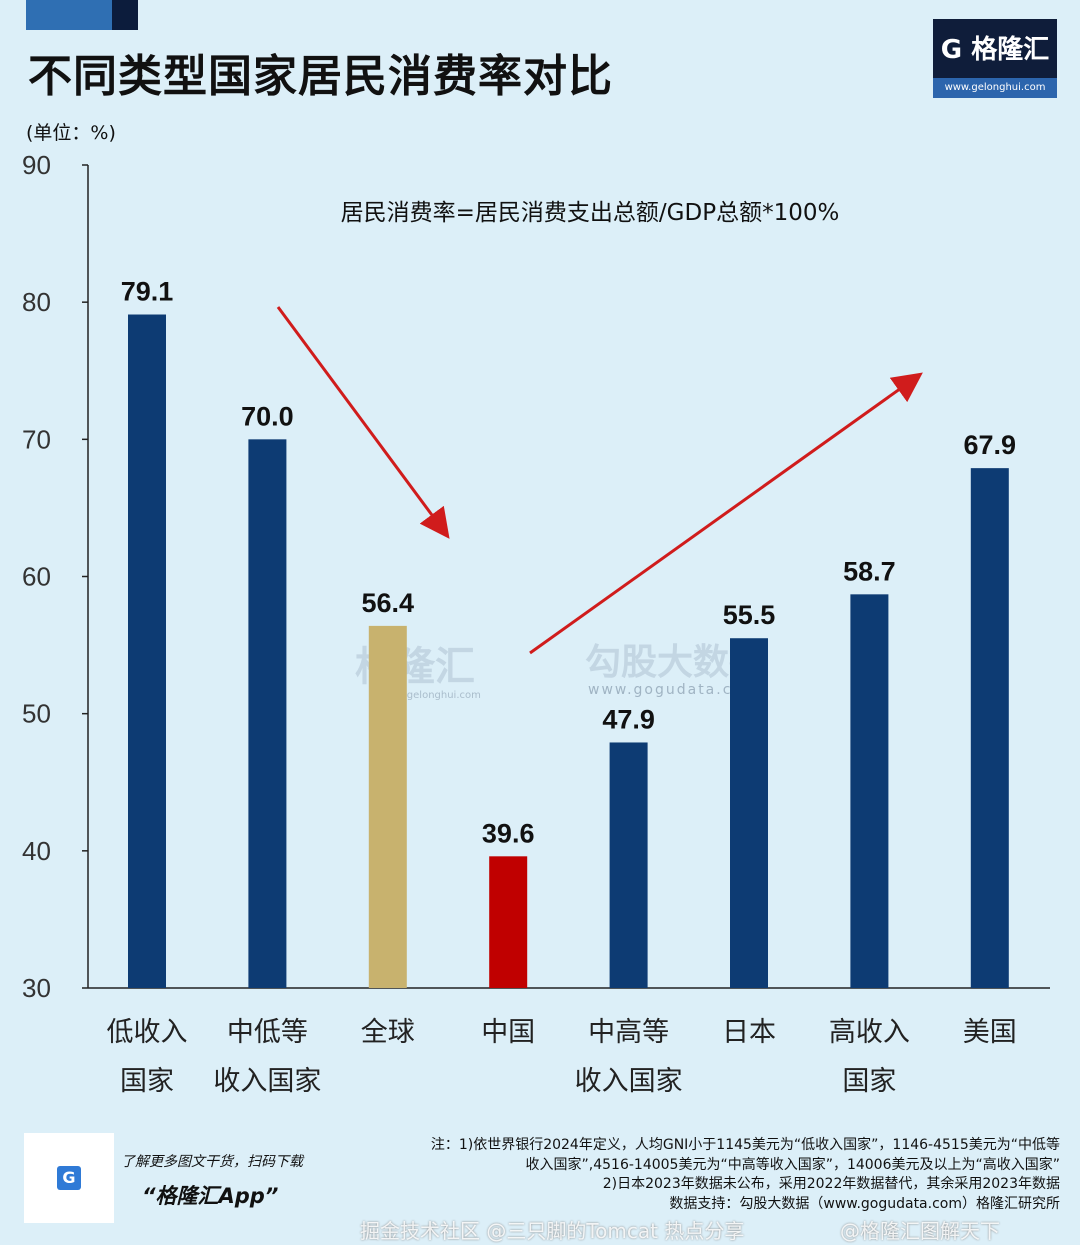  Describe the element at coordinates (388, 603) in the screenshot. I see `bar-value-label: 56.4` at that location.